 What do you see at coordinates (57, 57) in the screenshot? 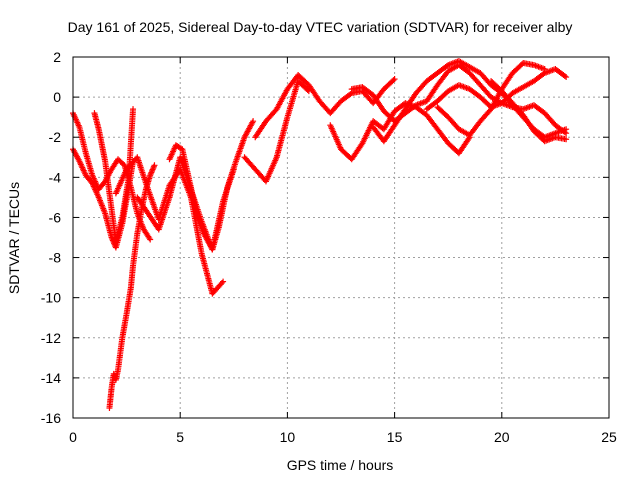
I see `y-tick-label: 2` at bounding box center [57, 57].